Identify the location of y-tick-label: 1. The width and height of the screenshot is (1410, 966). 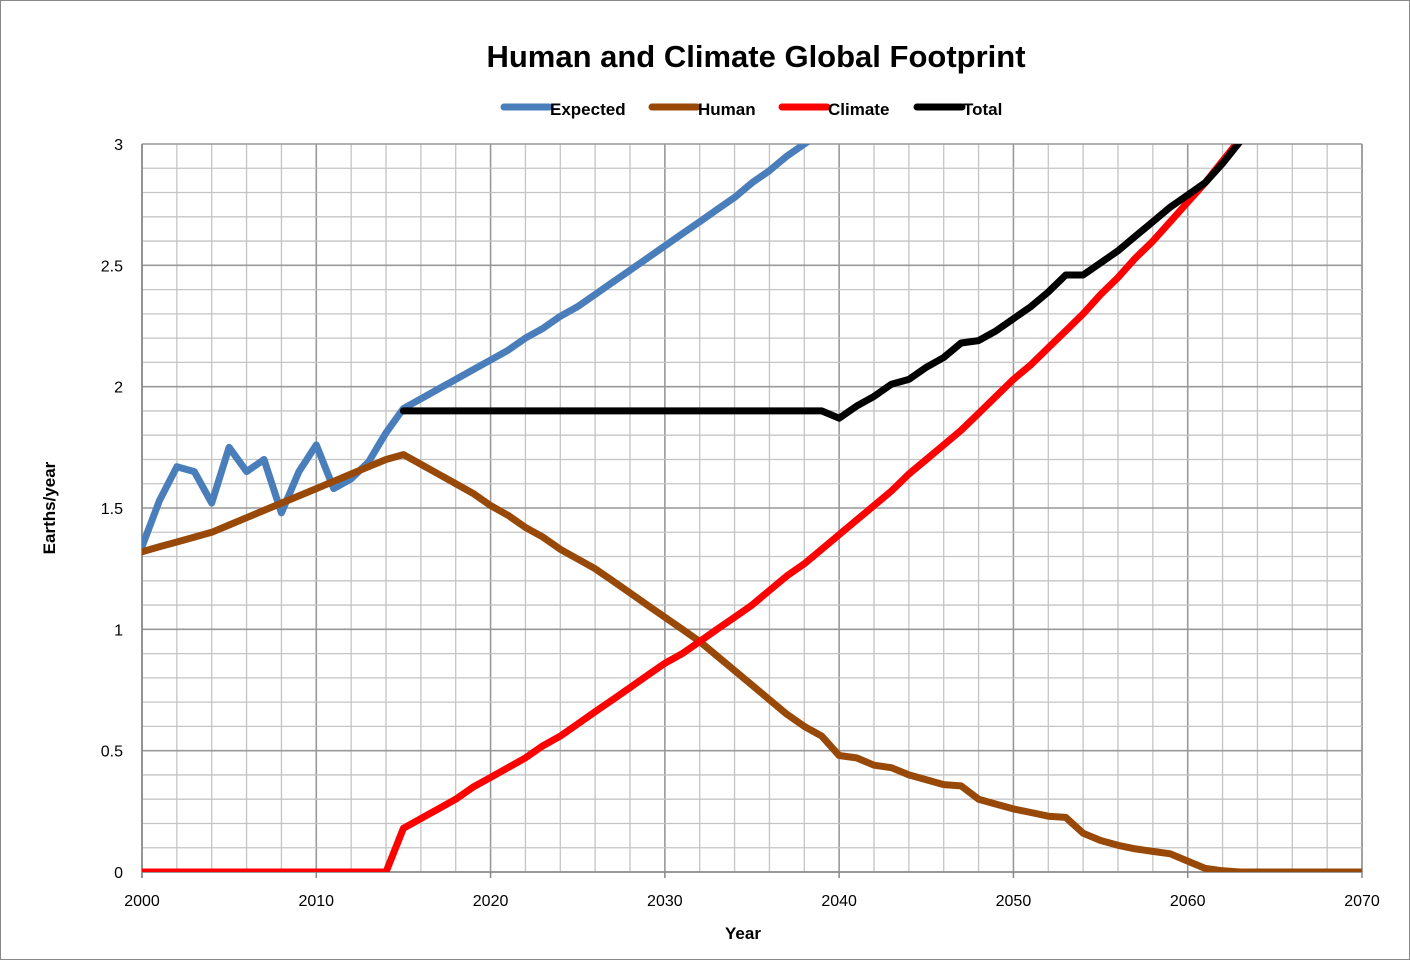
(118, 630).